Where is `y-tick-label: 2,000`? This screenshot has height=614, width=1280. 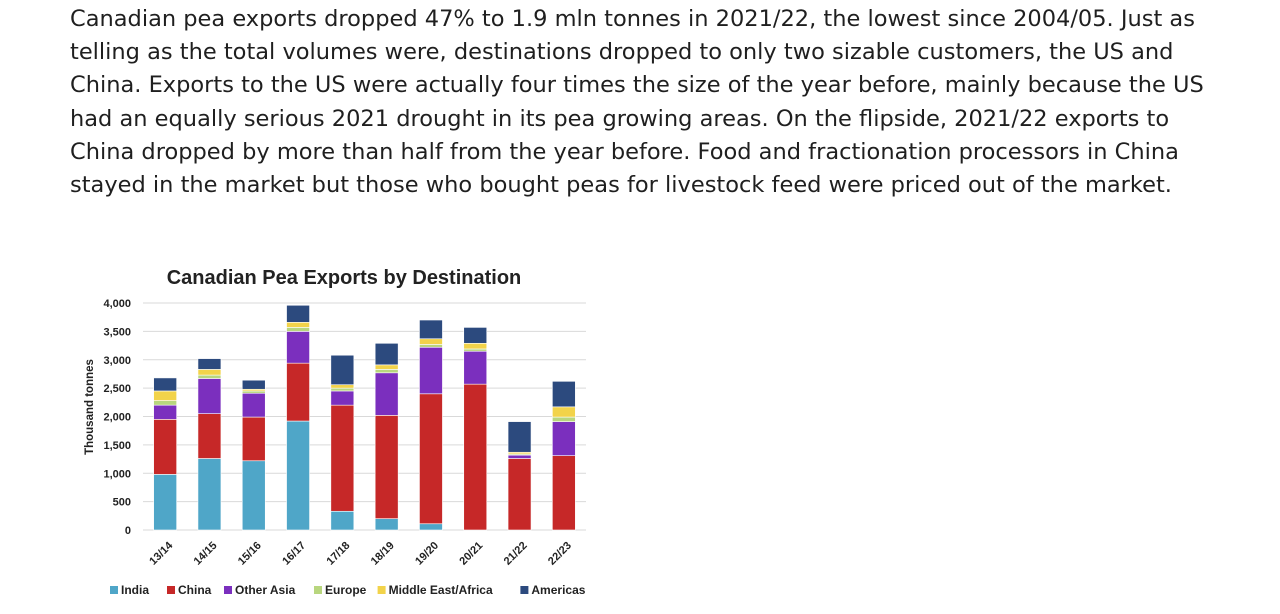
y-tick-label: 2,000 is located at coordinates (117, 418).